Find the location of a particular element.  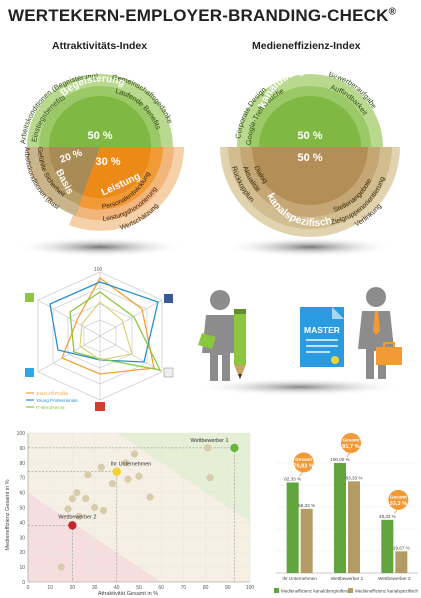

x-axis-label: Attraktivität Gesamt in % is located at coordinates (128, 594).